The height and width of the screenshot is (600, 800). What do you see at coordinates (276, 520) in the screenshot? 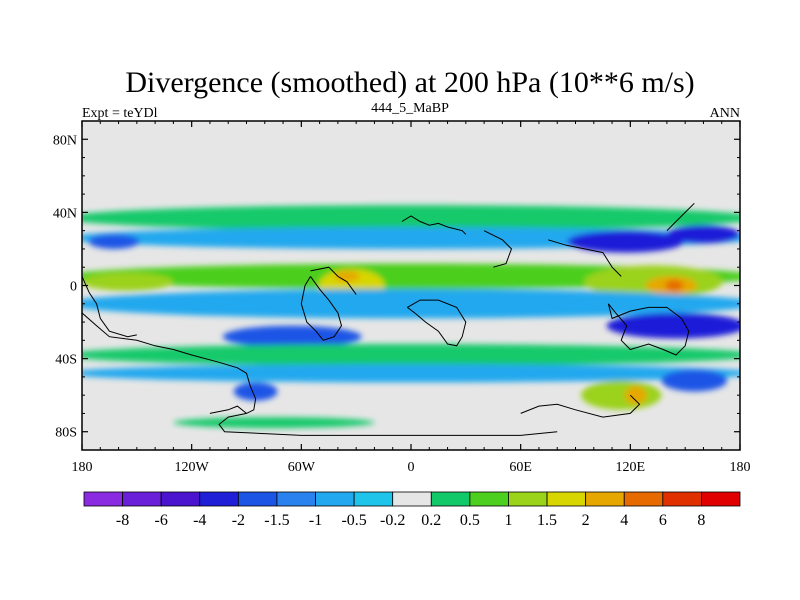
I see `colorbar-label: -1.5` at bounding box center [276, 520].